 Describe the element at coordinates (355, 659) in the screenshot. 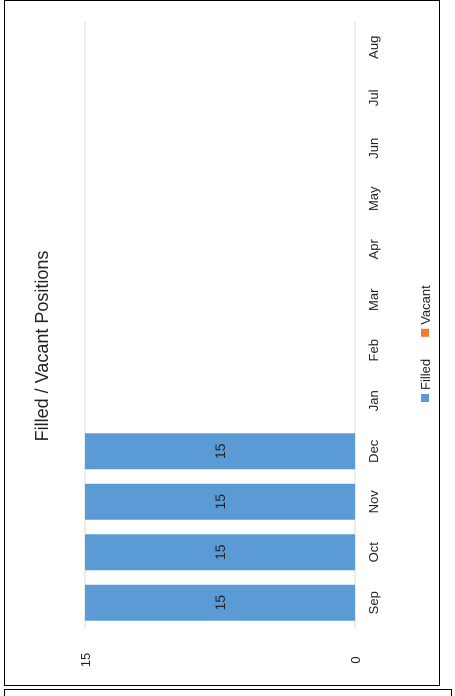

I see `value-tick-label: 0` at that location.